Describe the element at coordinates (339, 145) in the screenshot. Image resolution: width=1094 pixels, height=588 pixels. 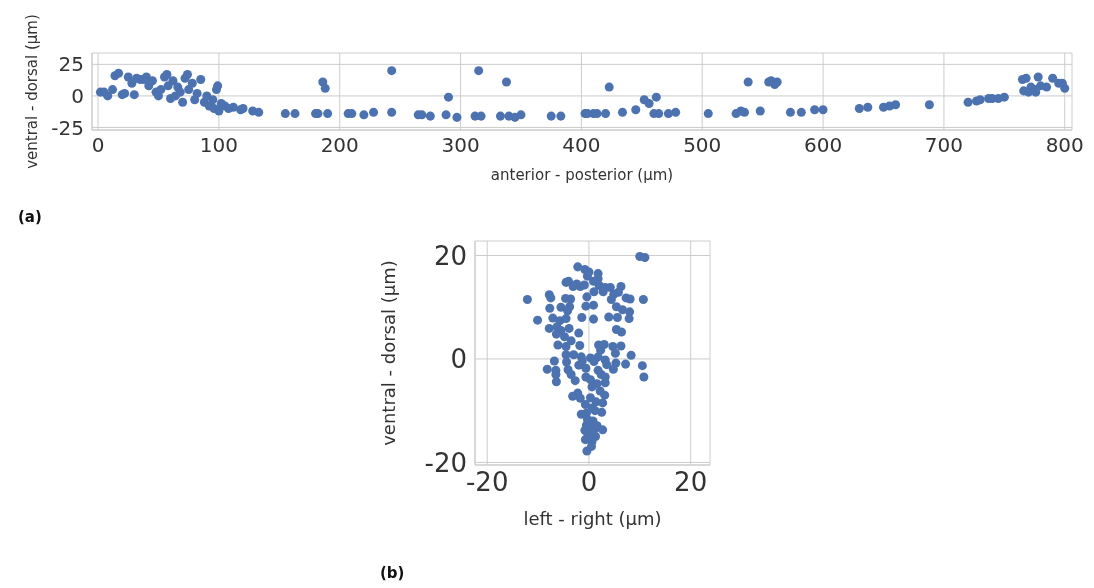
I see `x-tick-label: 200` at that location.